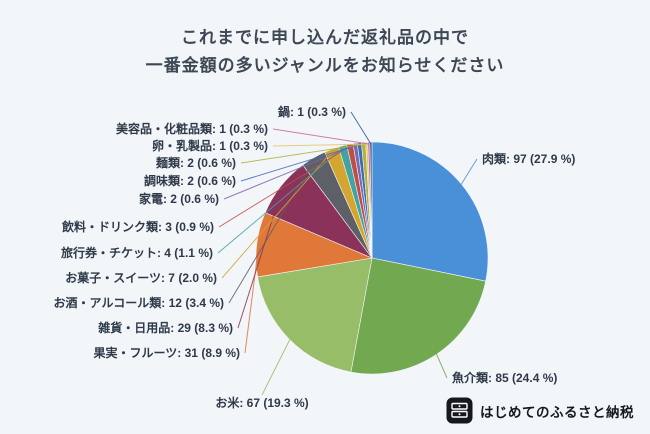 Image resolution: width=650 pixels, height=434 pixels. What do you see at coordinates (459, 410) in the screenshot?
I see `brand-logo-icon` at bounding box center [459, 410].